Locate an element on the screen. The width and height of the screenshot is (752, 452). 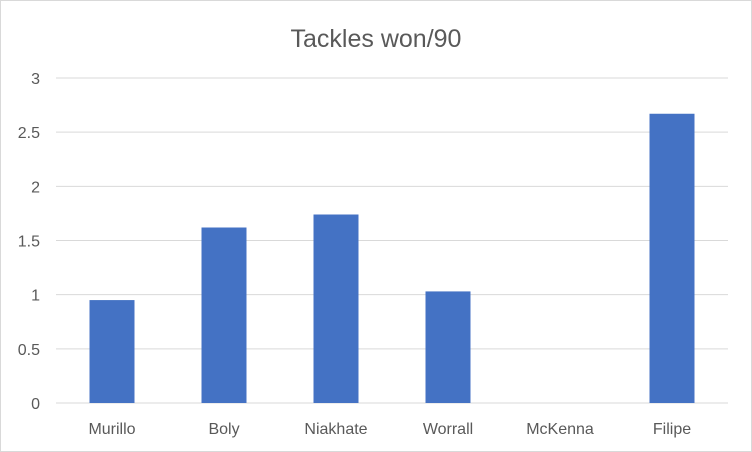
bar-murillo is located at coordinates (112, 351).